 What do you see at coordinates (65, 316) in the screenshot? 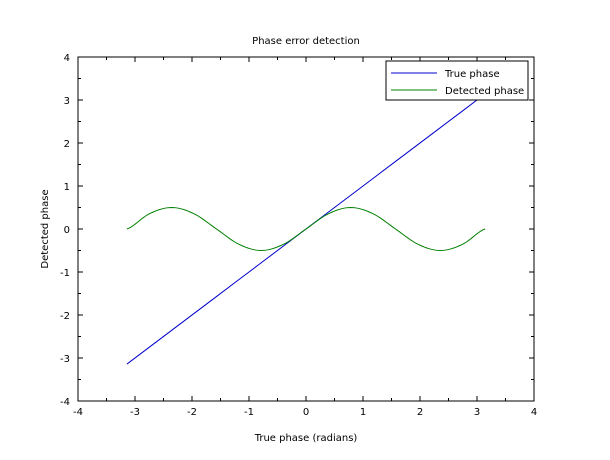
I see `y-tick-label: -2` at bounding box center [65, 316].